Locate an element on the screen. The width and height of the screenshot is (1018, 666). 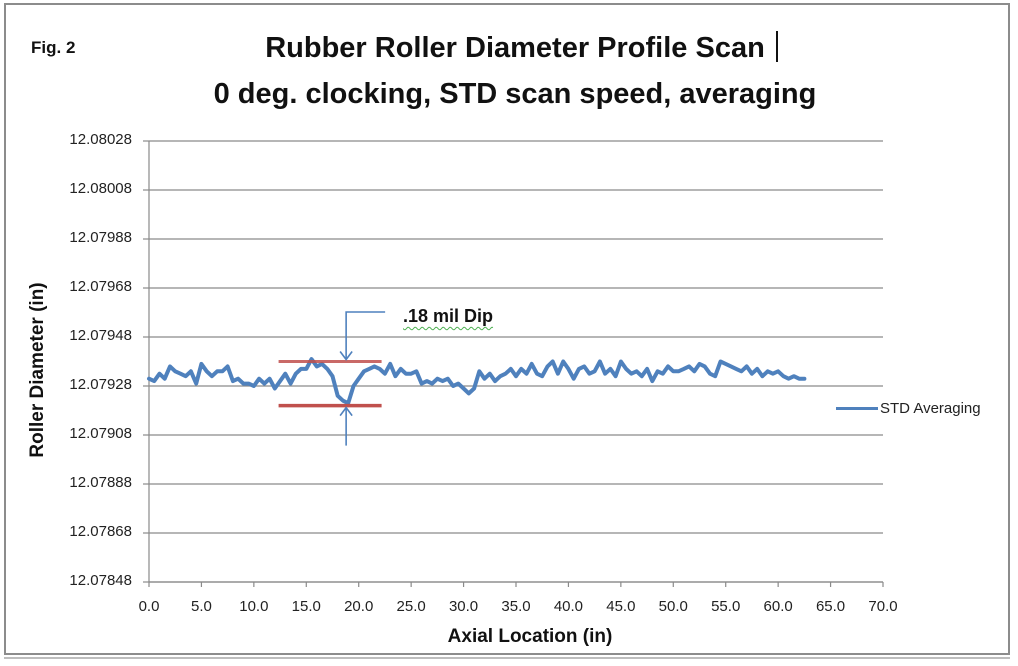
series-line-std-averaging is located at coordinates (477, 381).